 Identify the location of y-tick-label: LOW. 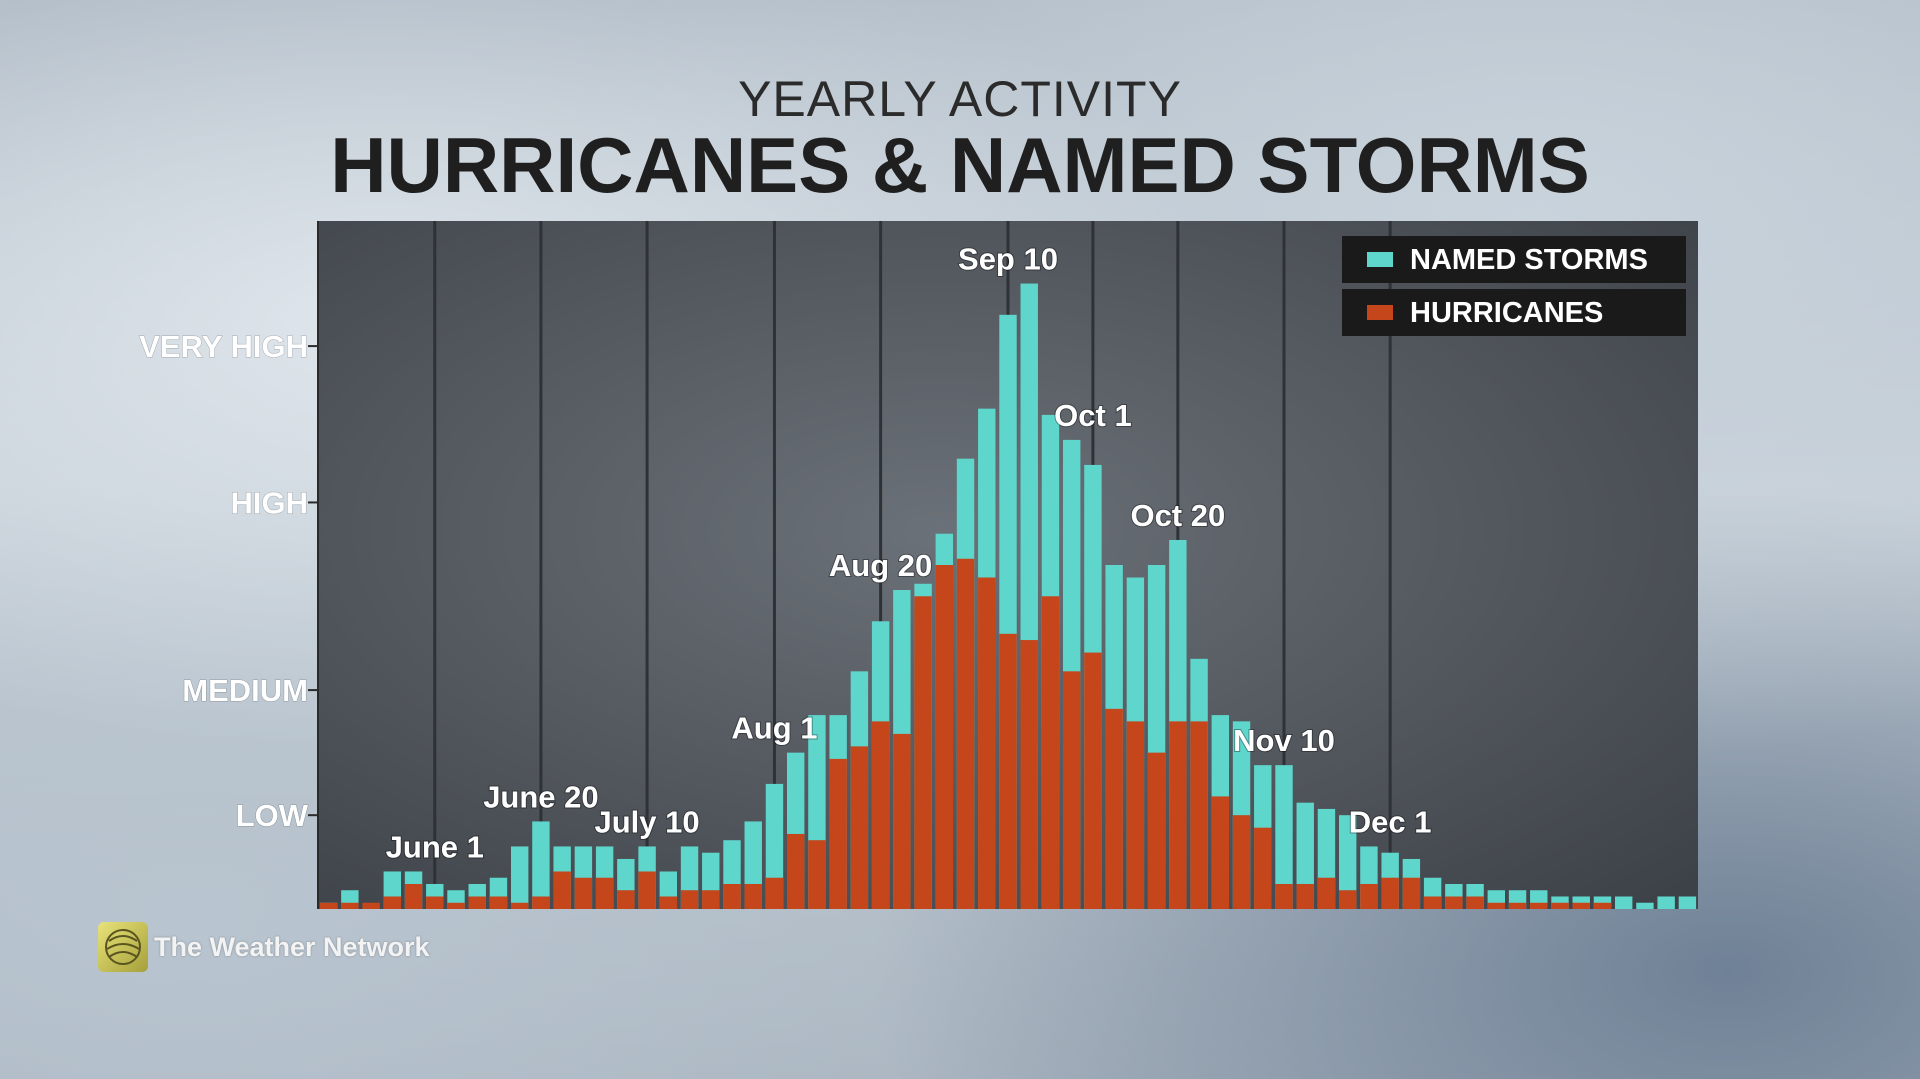
(272, 815).